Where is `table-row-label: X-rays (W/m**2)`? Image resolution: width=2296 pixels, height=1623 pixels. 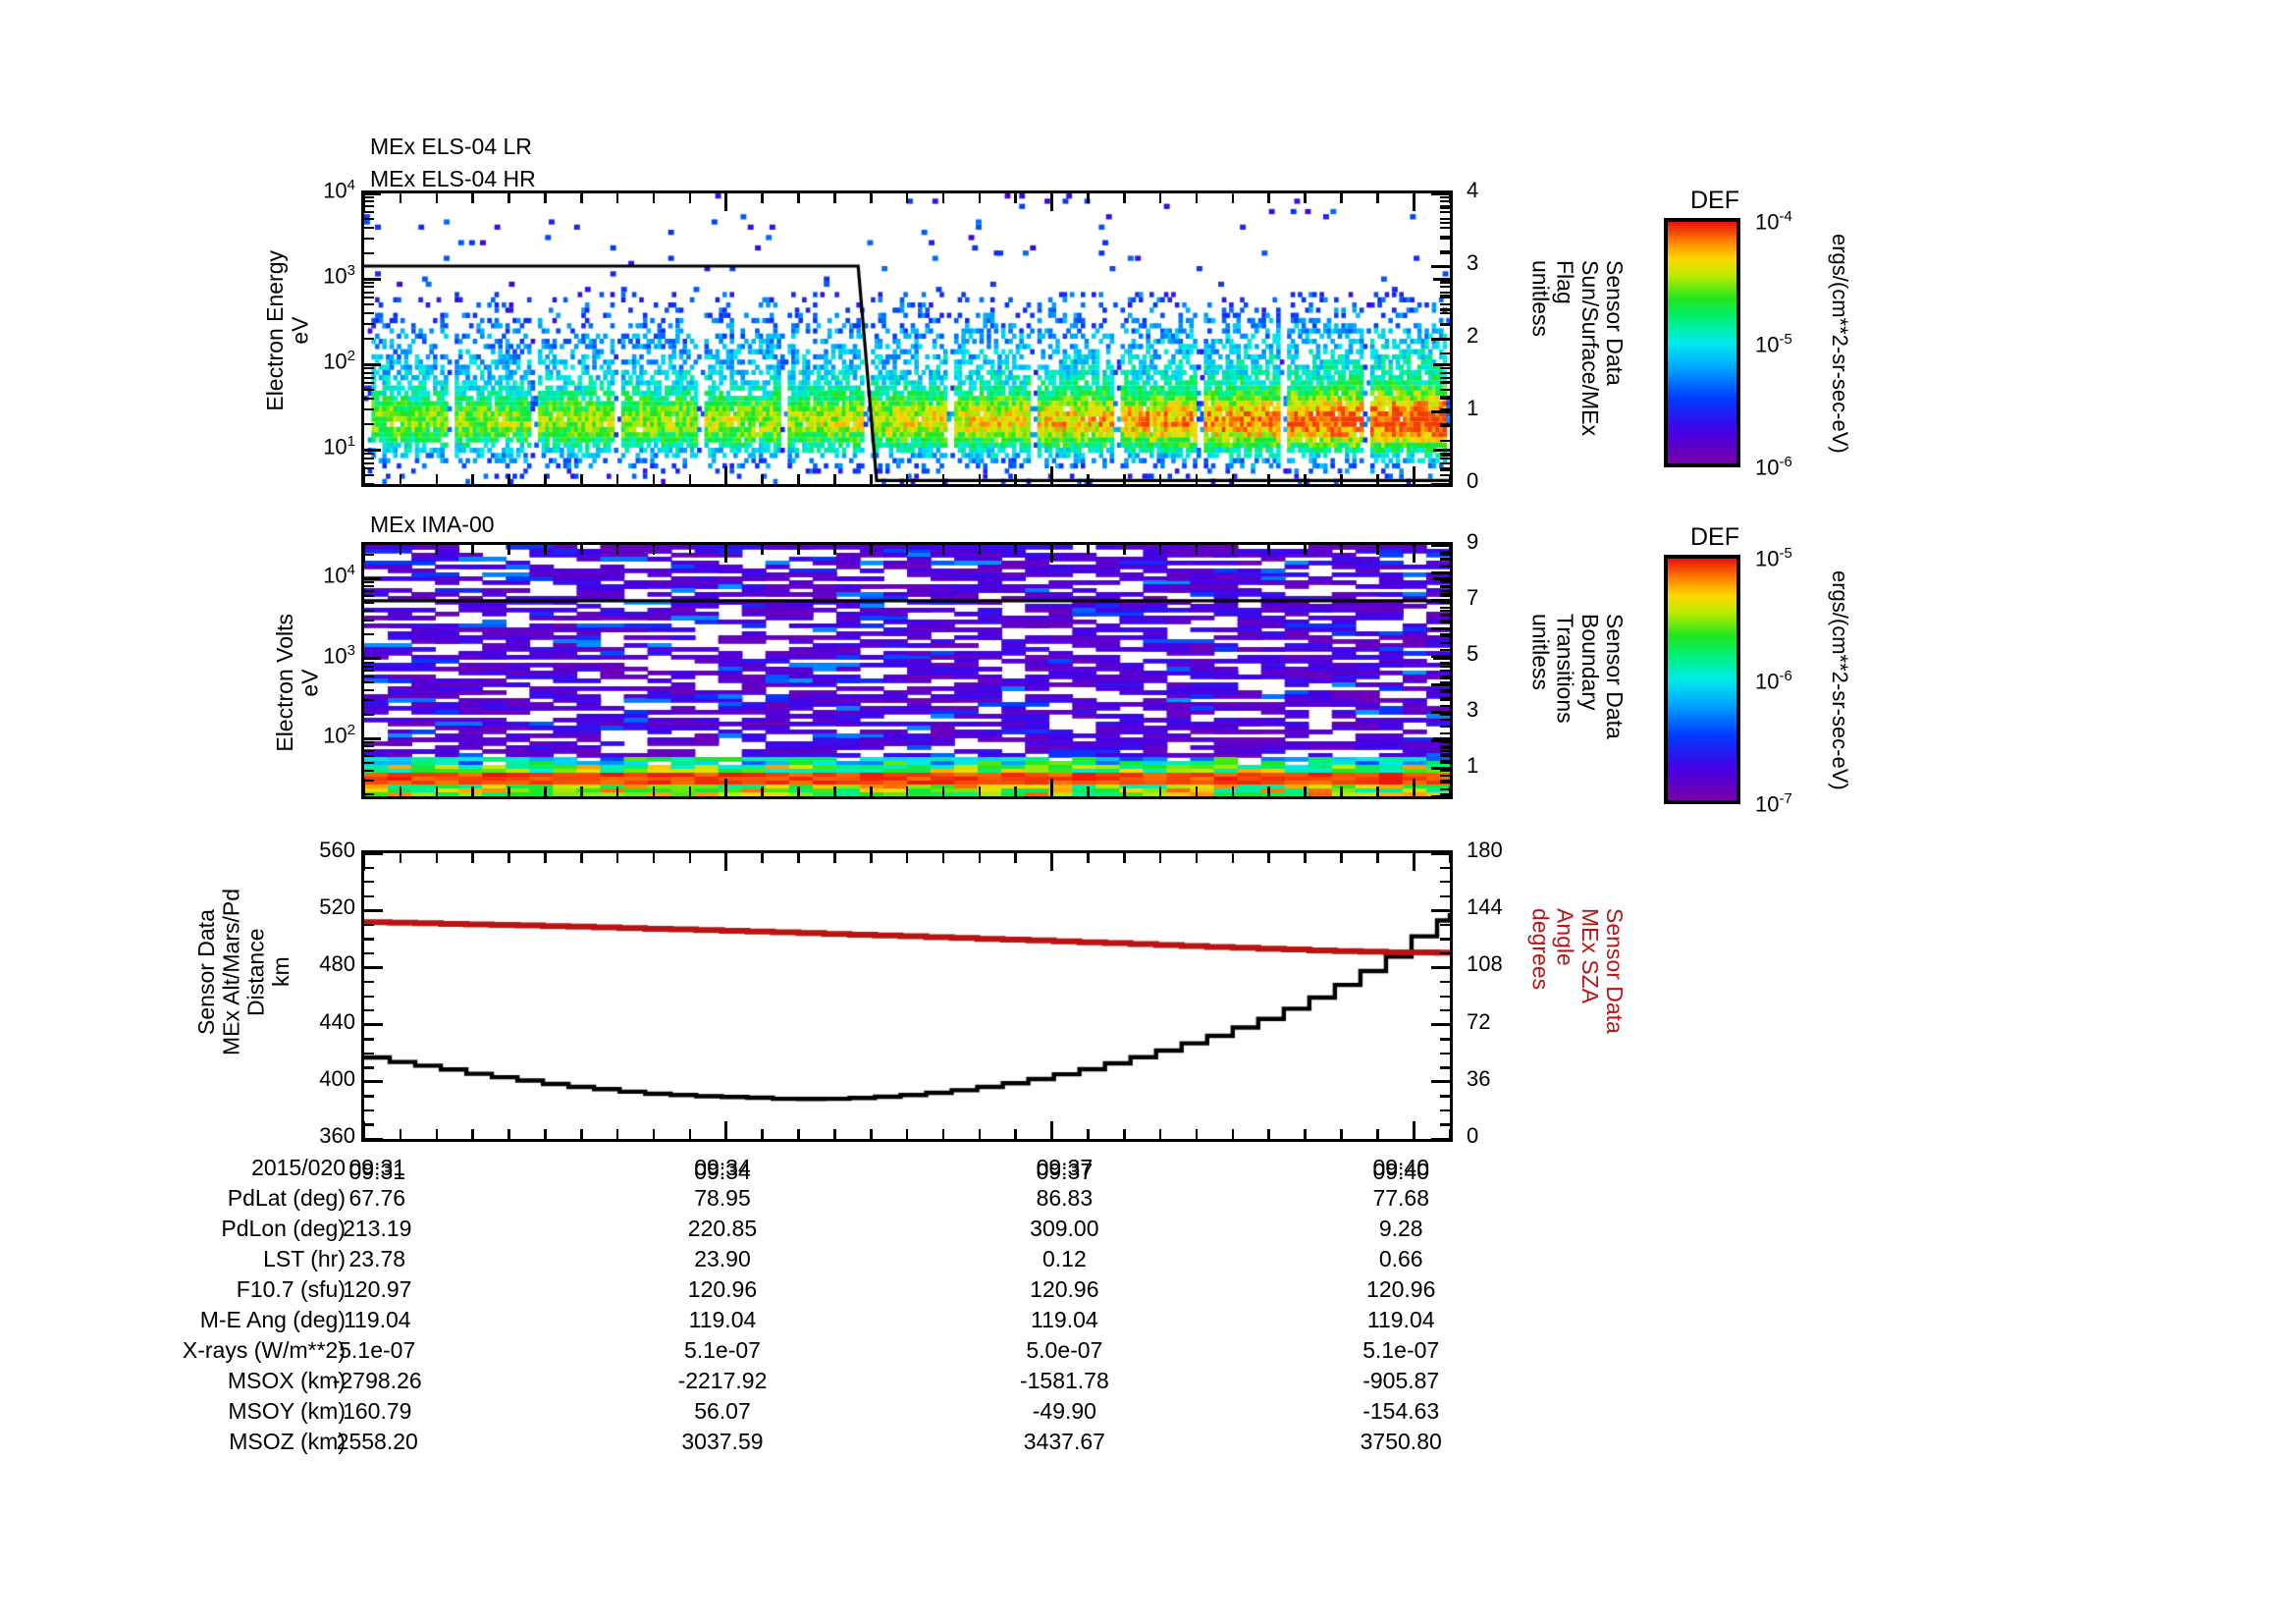
table-row-label: X-rays (W/m**2) is located at coordinates (264, 1350).